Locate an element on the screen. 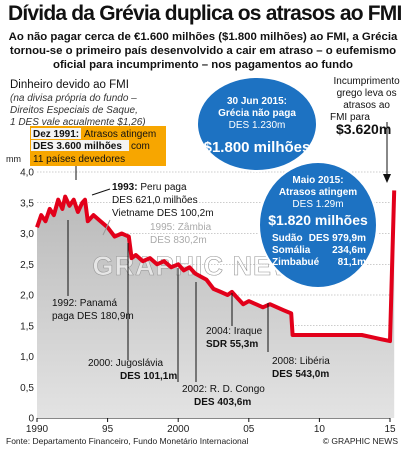 Image resolution: width=404 pixels, height=452 pixels. annotation-2002-value: DES 403,6m is located at coordinates (222, 402).